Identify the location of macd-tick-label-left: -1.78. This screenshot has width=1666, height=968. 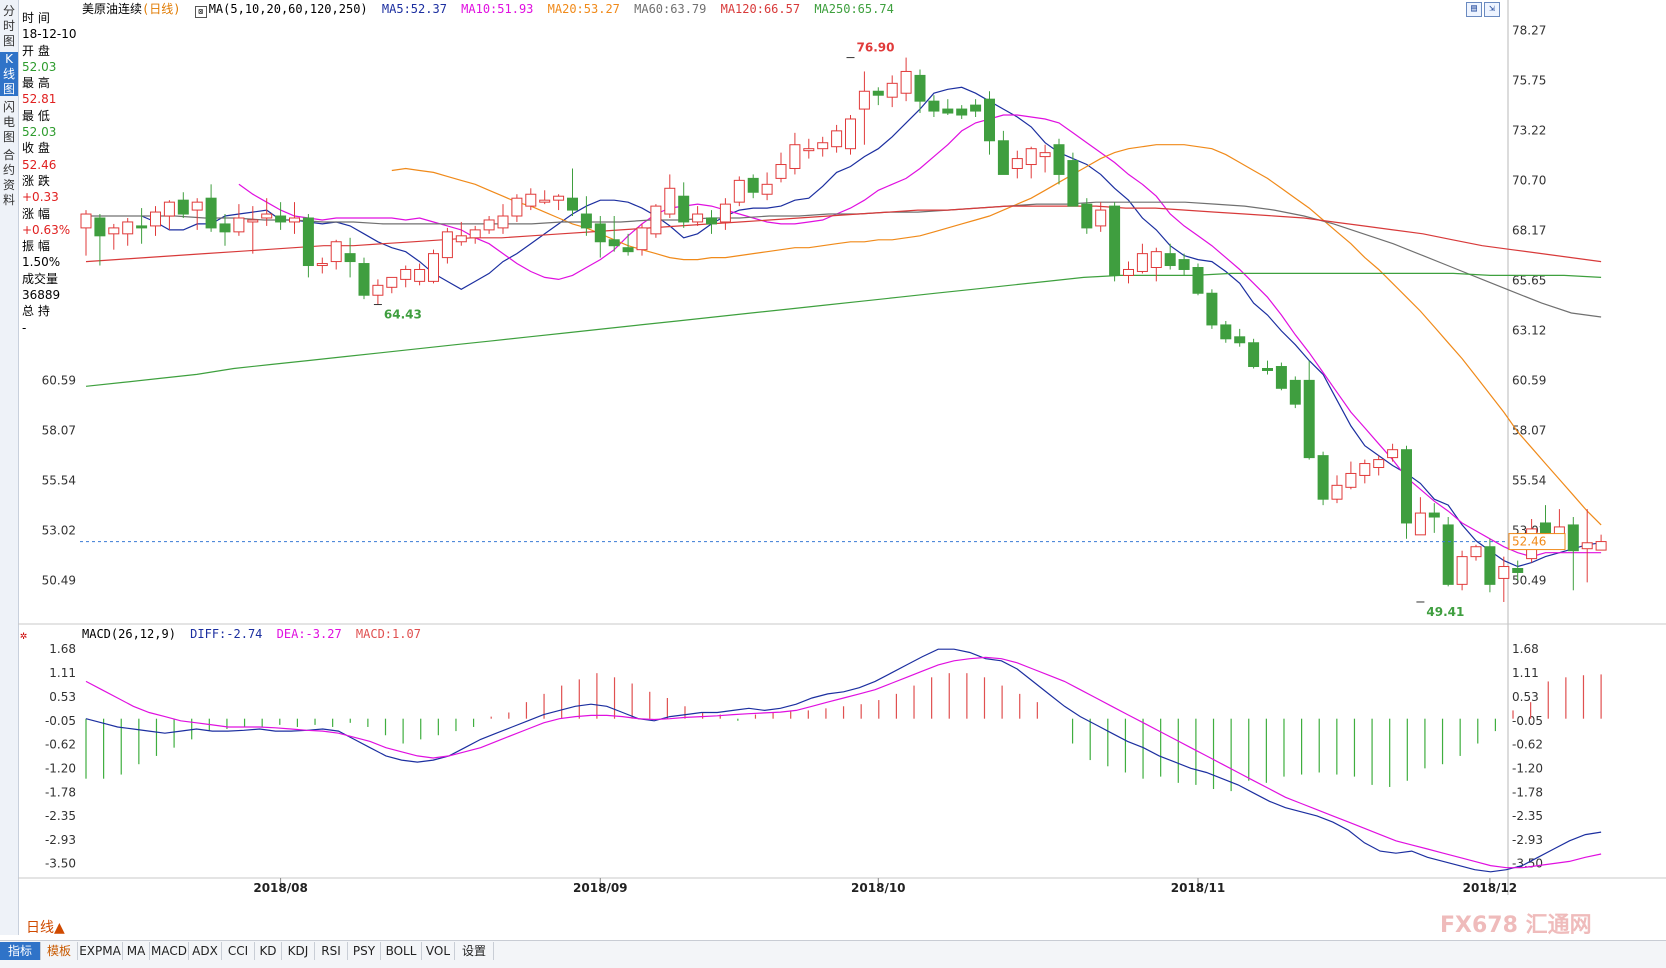
(60, 792).